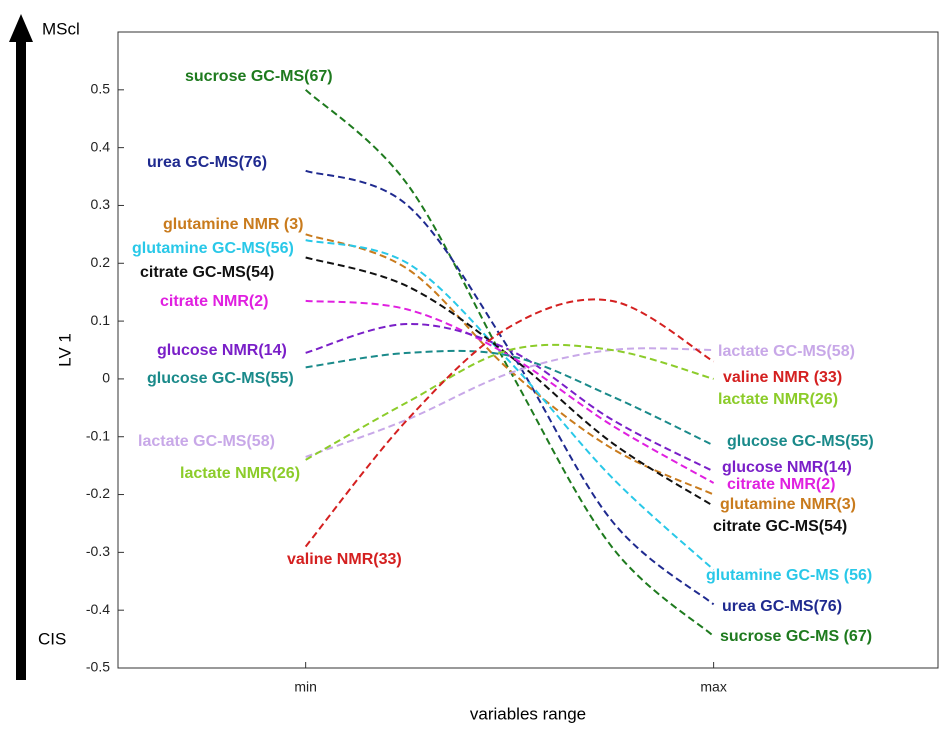  What do you see at coordinates (778, 399) in the screenshot?
I see `series-end-label: lactate NMR(26)` at bounding box center [778, 399].